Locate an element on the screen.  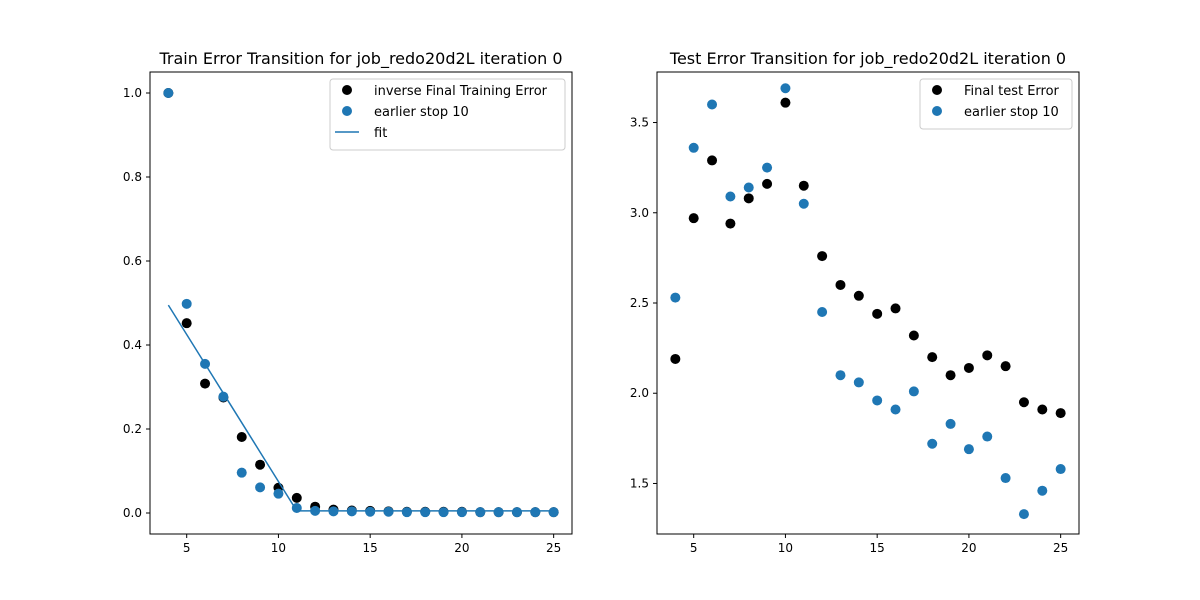
train-legend-label: earlier stop 10 is located at coordinates (421, 112).